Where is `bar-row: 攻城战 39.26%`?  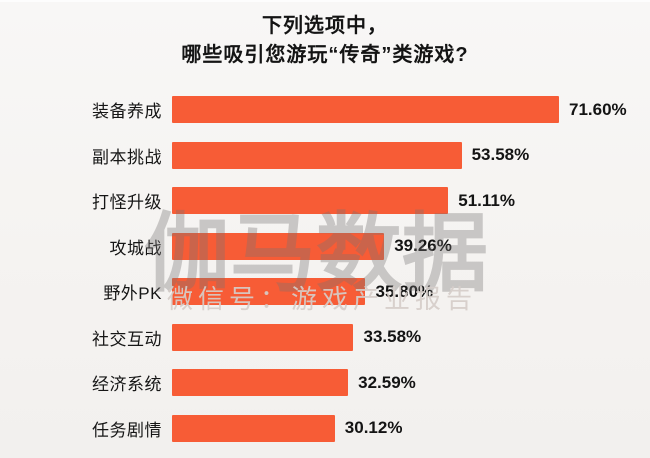 bar-row: 攻城战 39.26% is located at coordinates (325, 247).